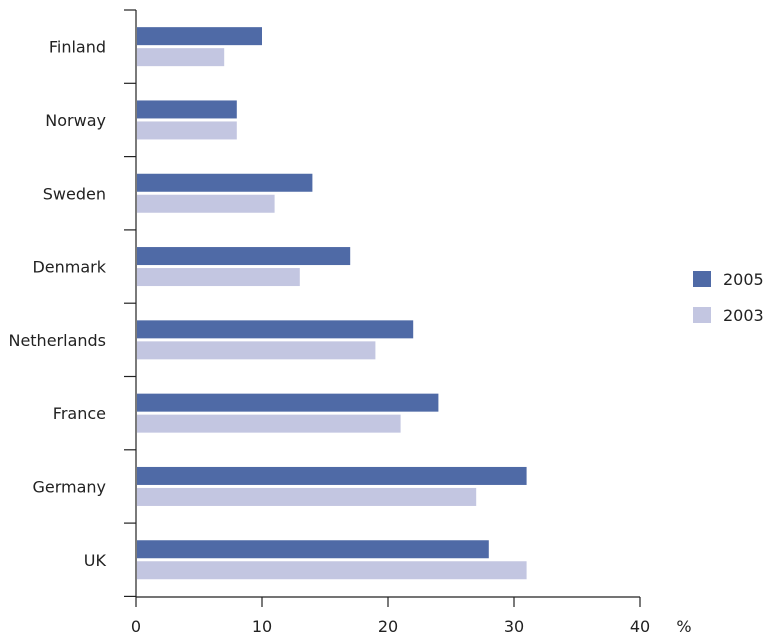 The width and height of the screenshot is (765, 641). I want to click on category-label-france: France, so click(79, 413).